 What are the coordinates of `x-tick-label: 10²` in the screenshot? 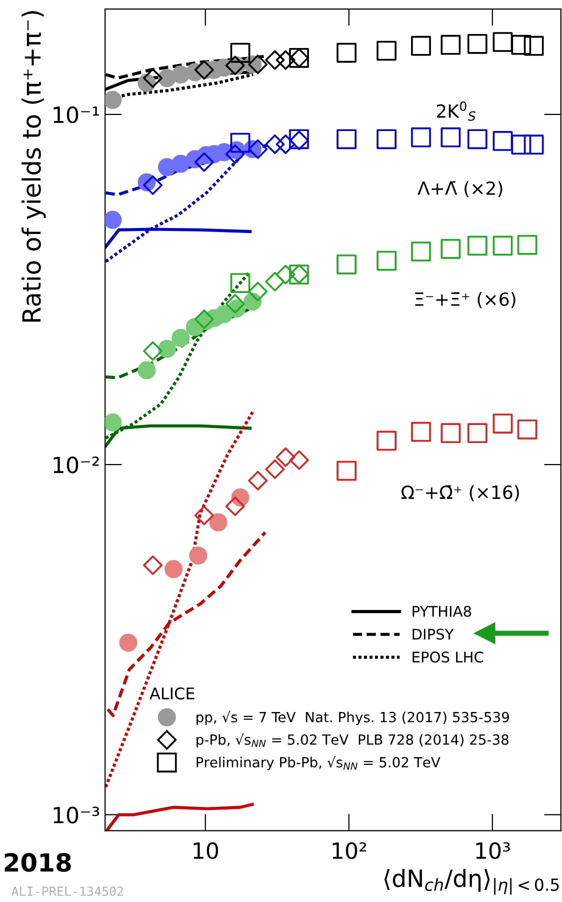 It's located at (349, 851).